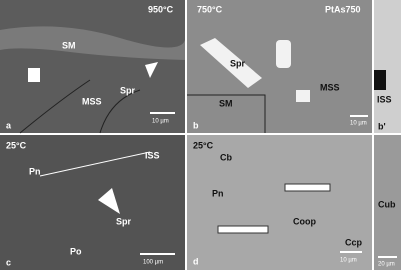 The height and width of the screenshot is (275, 401). Describe the element at coordinates (380, 80) in the screenshot. I see `dark-grain` at that location.